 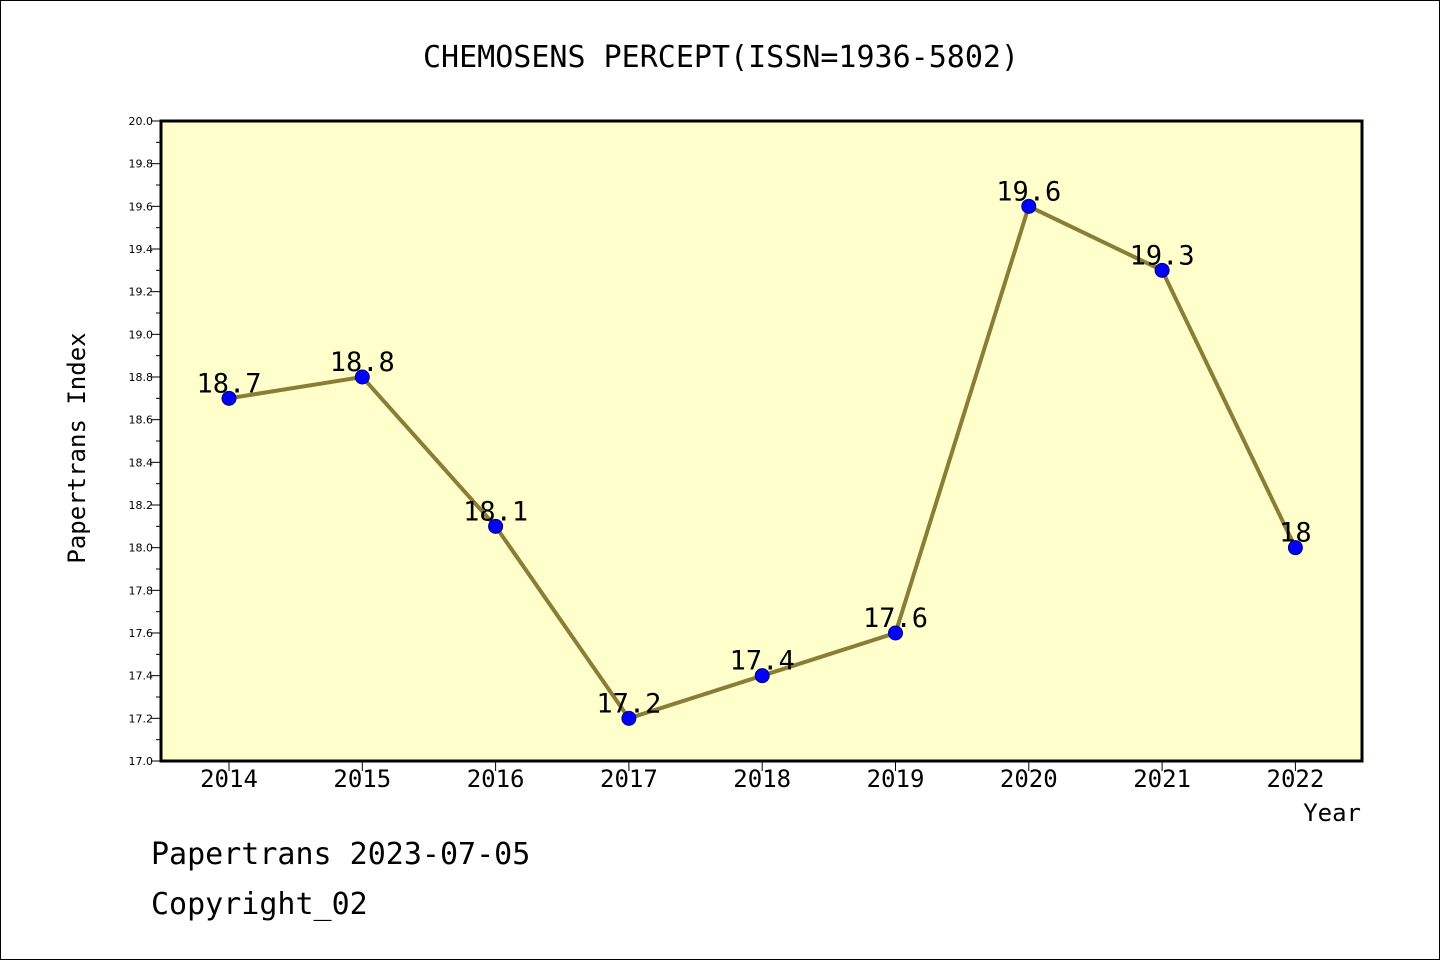 What do you see at coordinates (721, 57) in the screenshot?
I see `chart-title: CHEMOSENS PERCEPT(ISSN=1936-5802)` at bounding box center [721, 57].